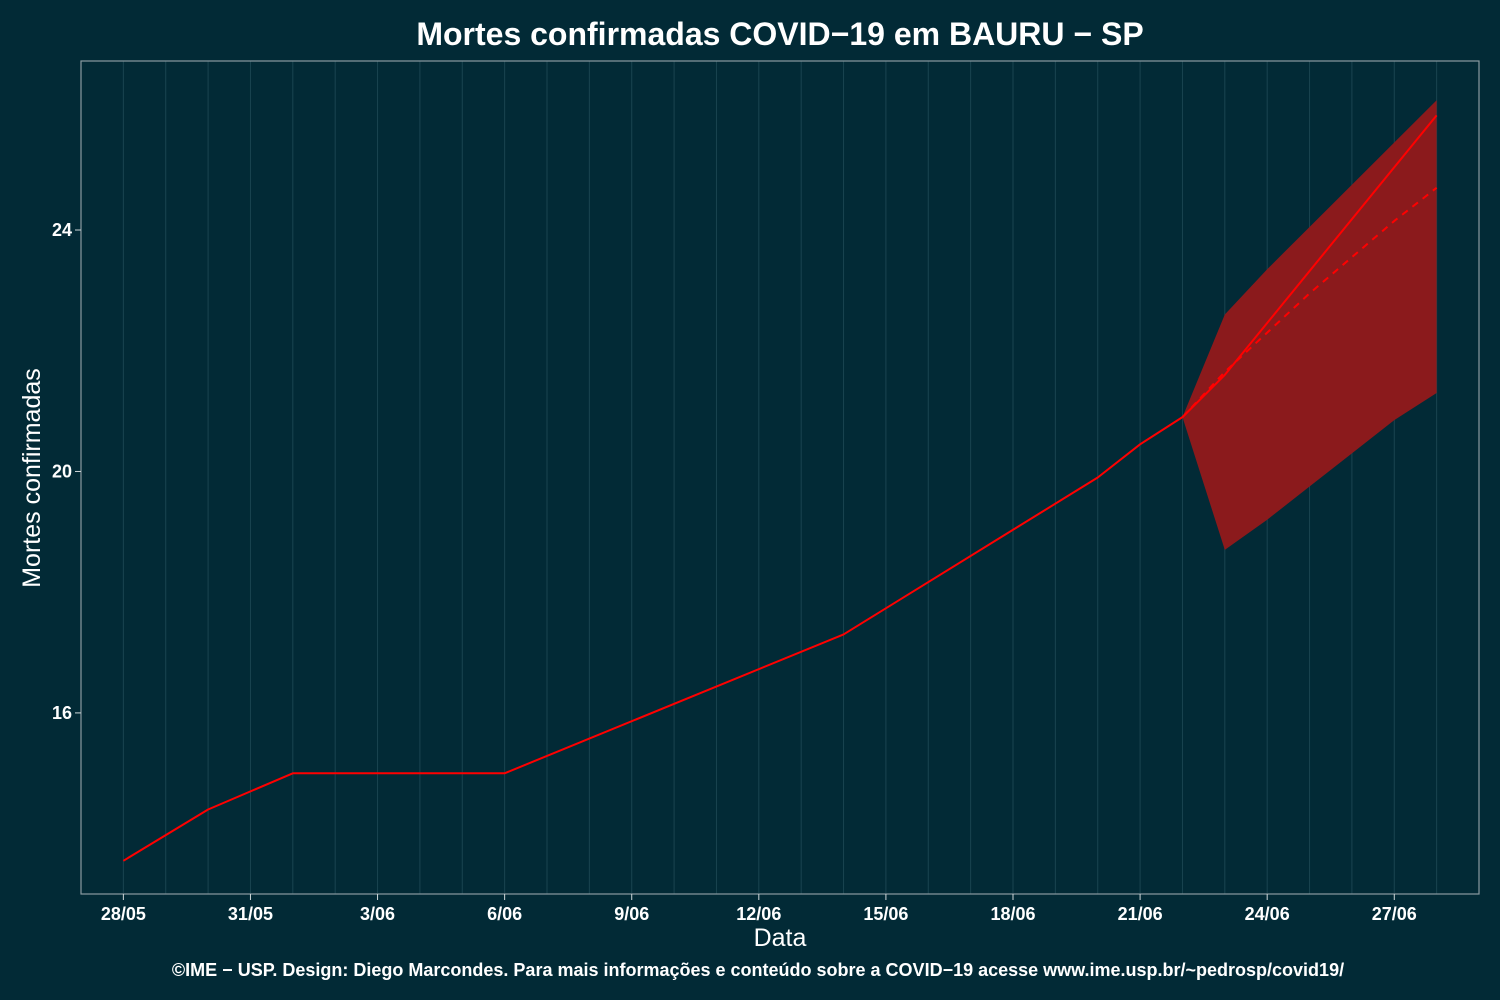  I want to click on y-tick-label: 24, so click(62, 230).